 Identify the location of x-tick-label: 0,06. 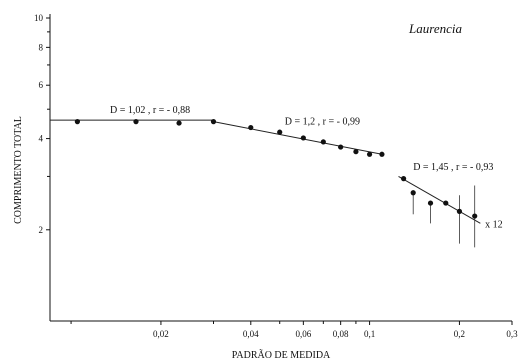
(303, 334).